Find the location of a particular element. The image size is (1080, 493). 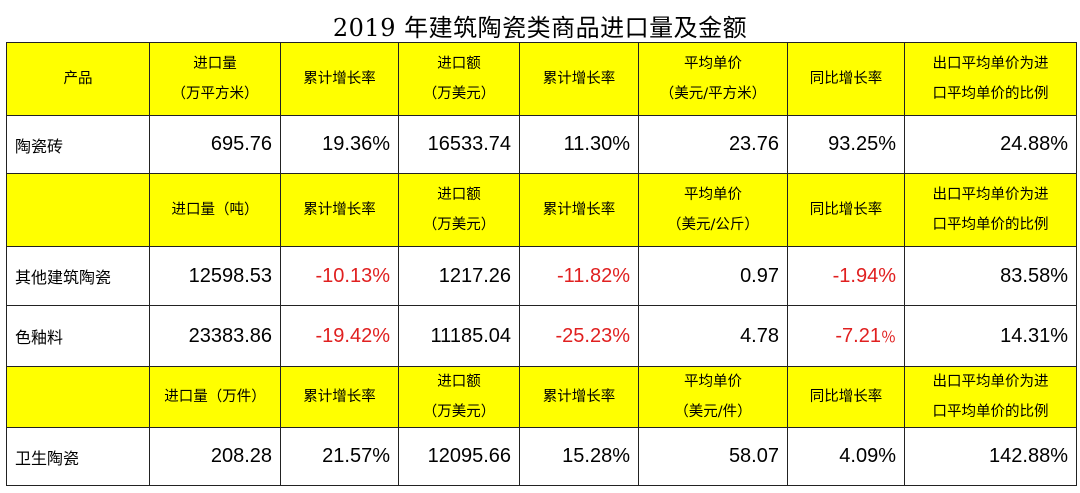

amount-growth-value: 15.28% is located at coordinates (579, 456).